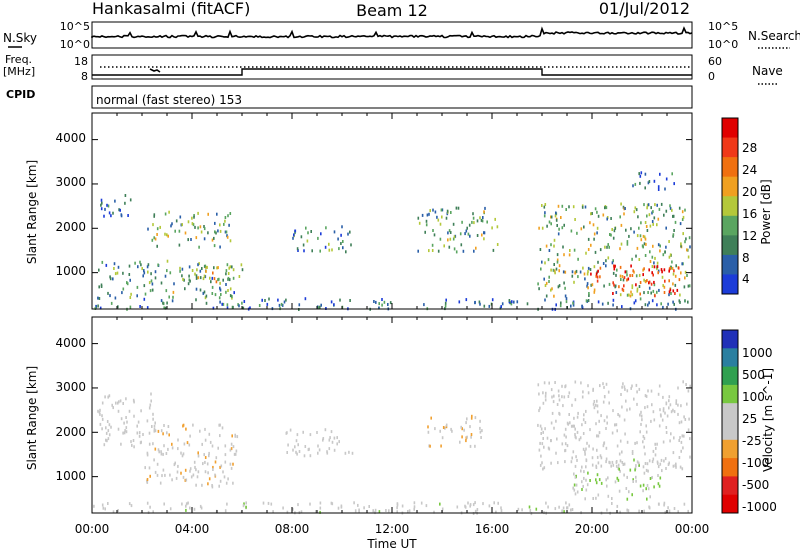  Describe the element at coordinates (20, 38) in the screenshot. I see `nsky-label: N.Sky` at that location.